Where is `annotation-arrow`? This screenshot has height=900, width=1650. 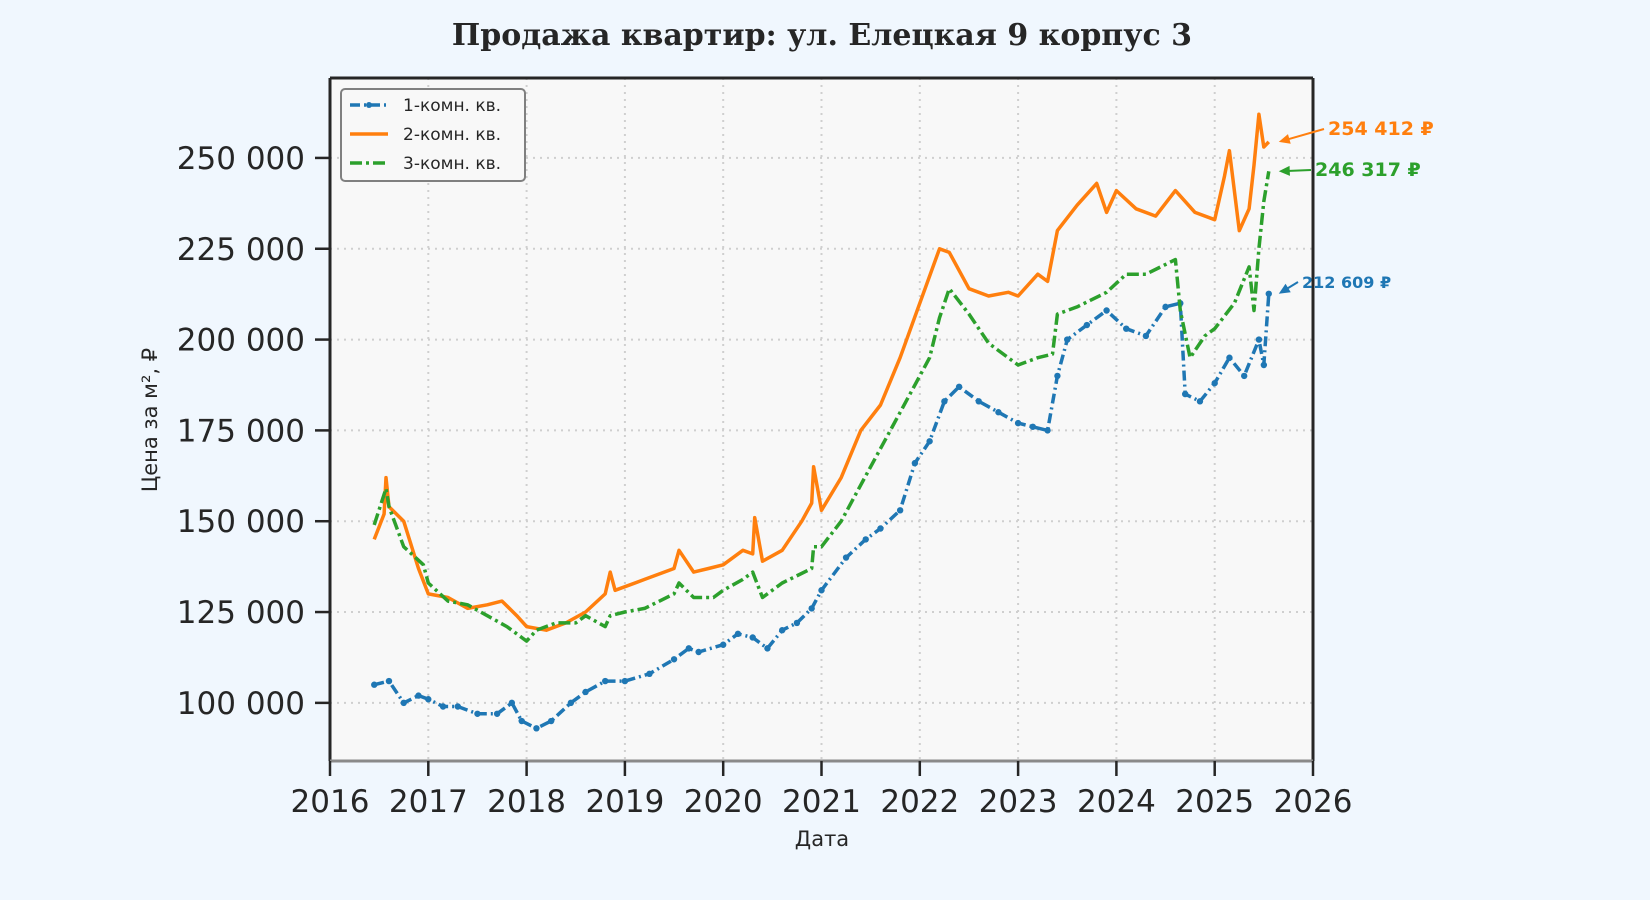
annotation-arrow is located at coordinates (1304, 135).